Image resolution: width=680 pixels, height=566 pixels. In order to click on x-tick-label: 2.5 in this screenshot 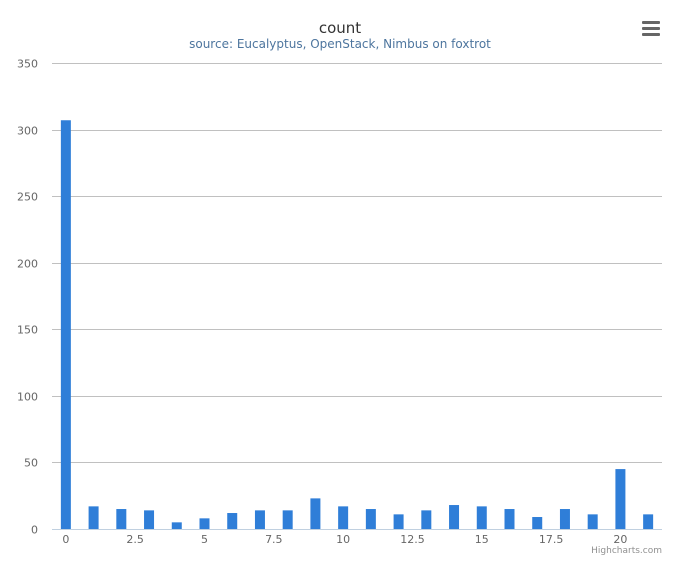, I will do `click(135, 539)`.